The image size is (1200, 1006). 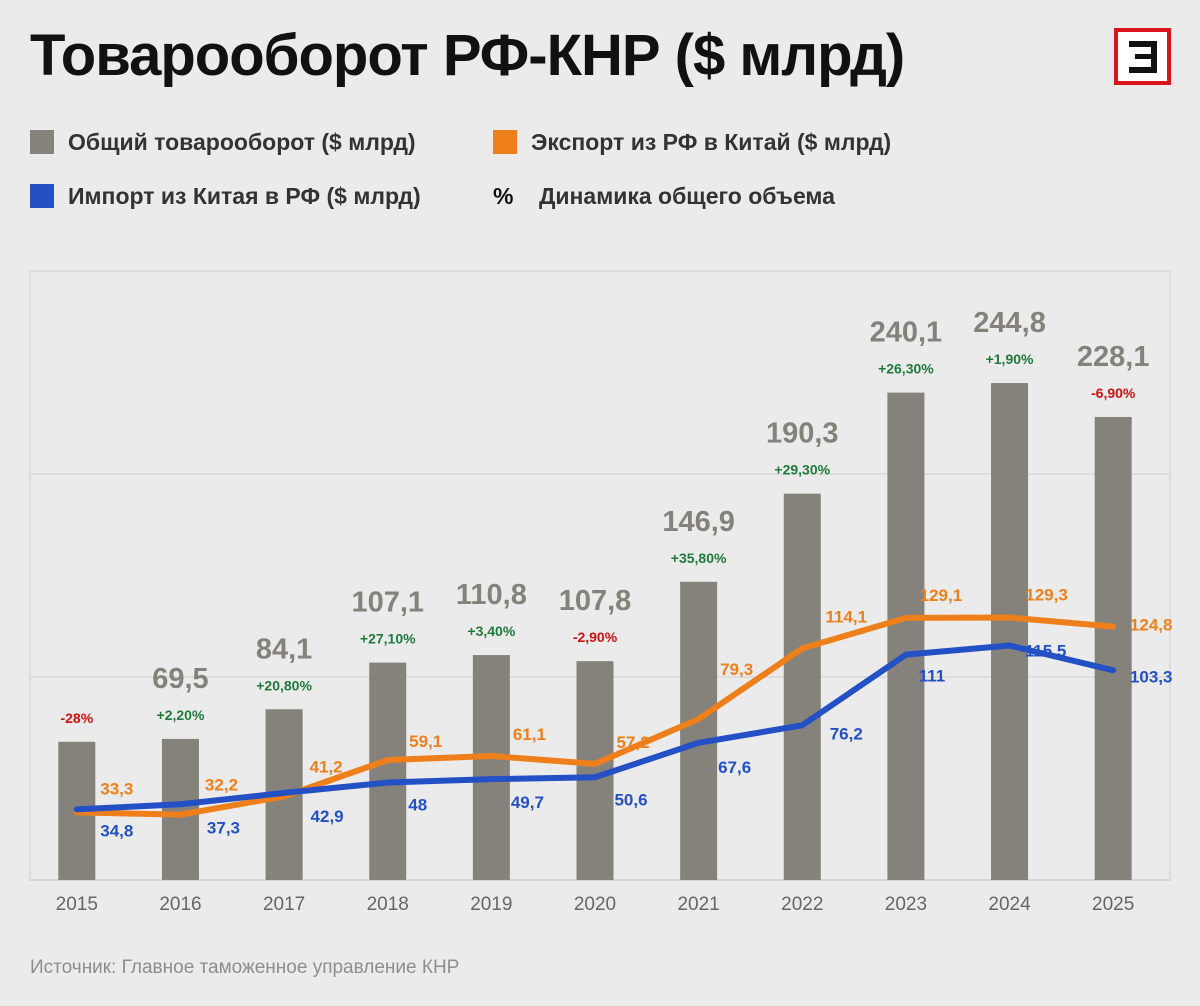 What do you see at coordinates (284, 904) in the screenshot?
I see `x-tick-label: 2017` at bounding box center [284, 904].